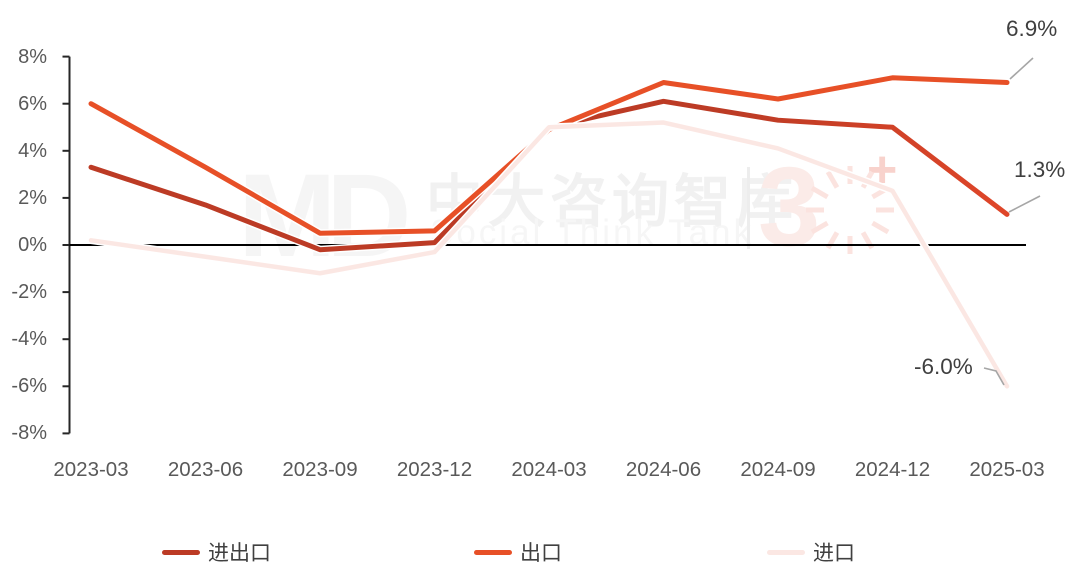 The height and width of the screenshot is (583, 1080). What do you see at coordinates (892, 469) in the screenshot?
I see `x-tick-label: 2024-12` at bounding box center [892, 469].